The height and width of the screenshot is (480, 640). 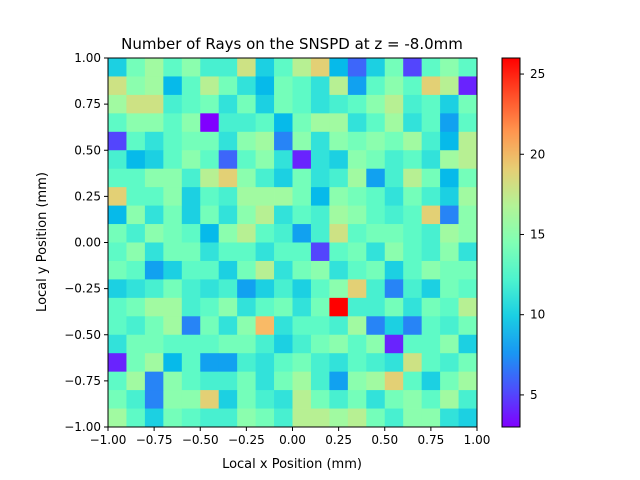 What do you see at coordinates (82, 427) in the screenshot?
I see `y-tick-label: −1.00` at bounding box center [82, 427].